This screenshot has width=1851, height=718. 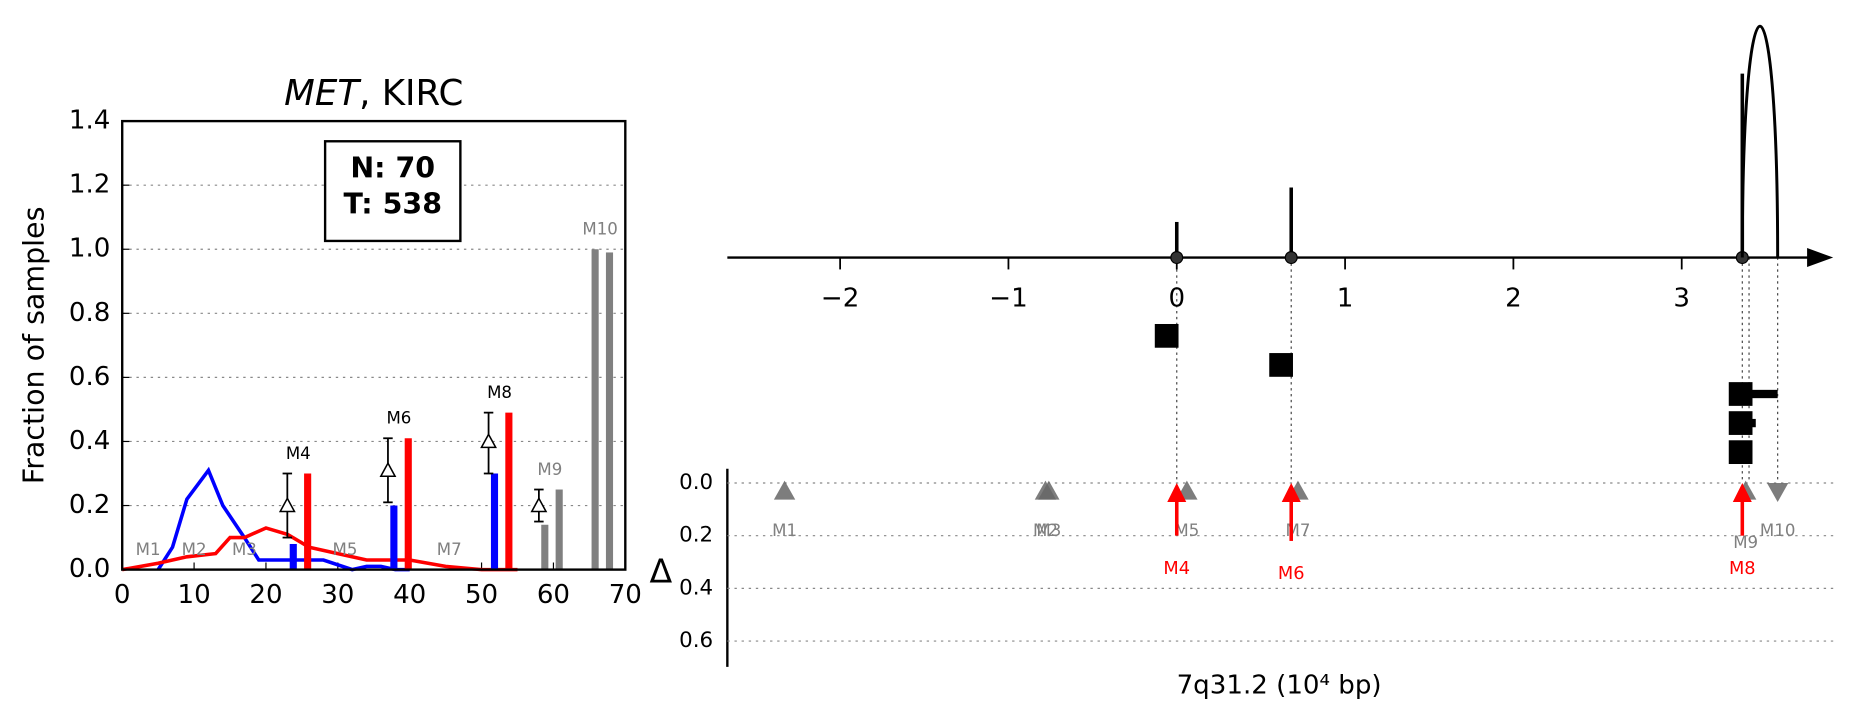 What do you see at coordinates (1759, 394) in the screenshot?
I see `segment-bar` at bounding box center [1759, 394].